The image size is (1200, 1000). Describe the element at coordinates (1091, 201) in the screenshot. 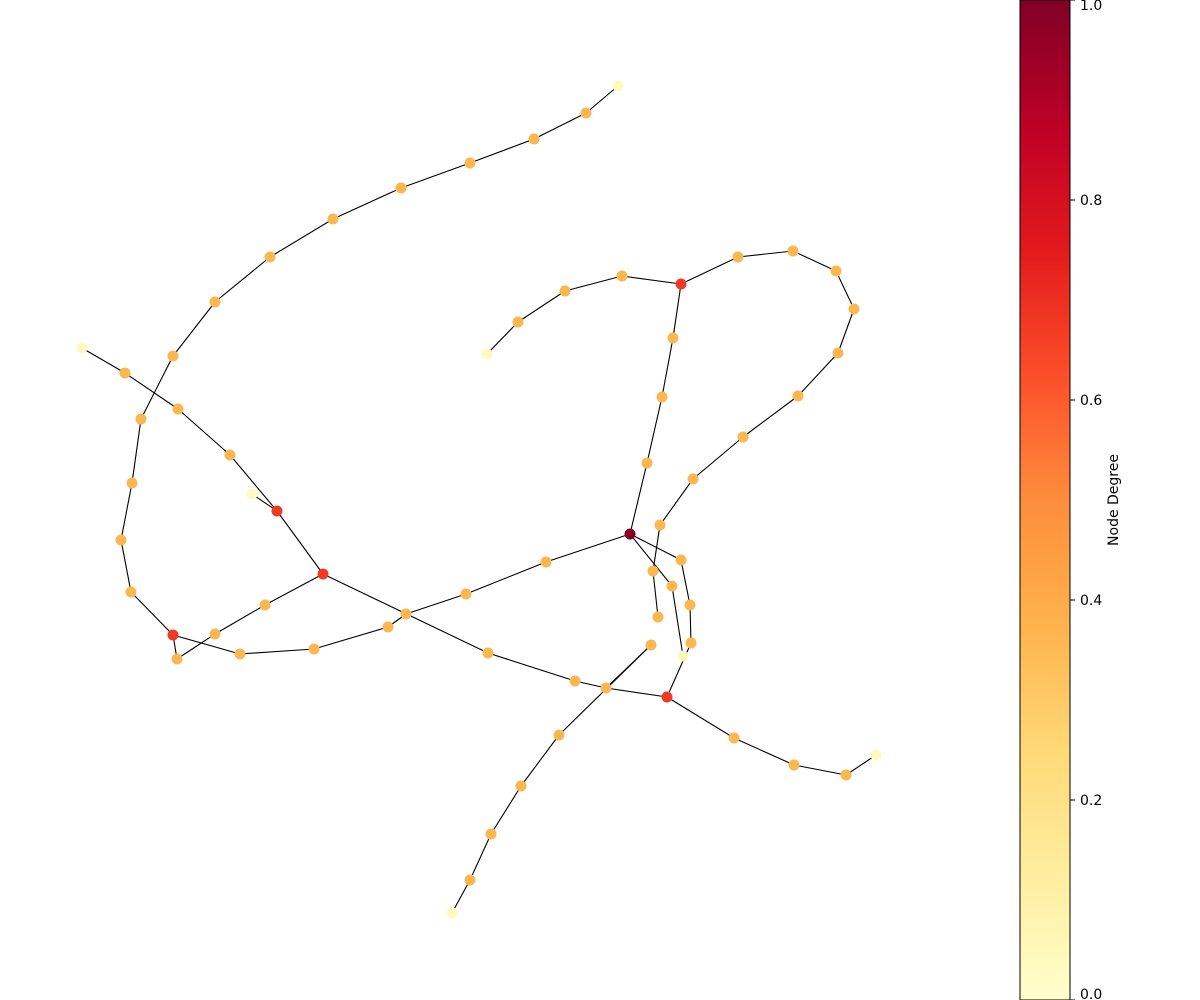

I see `colorbar-tick-label: 0.8` at that location.